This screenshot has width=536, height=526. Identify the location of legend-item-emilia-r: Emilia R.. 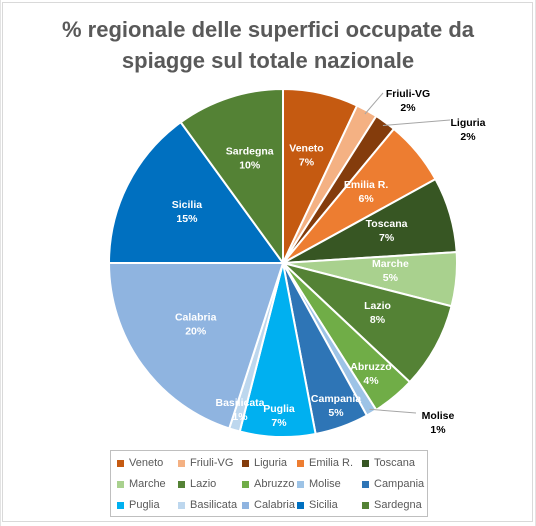
(325, 463).